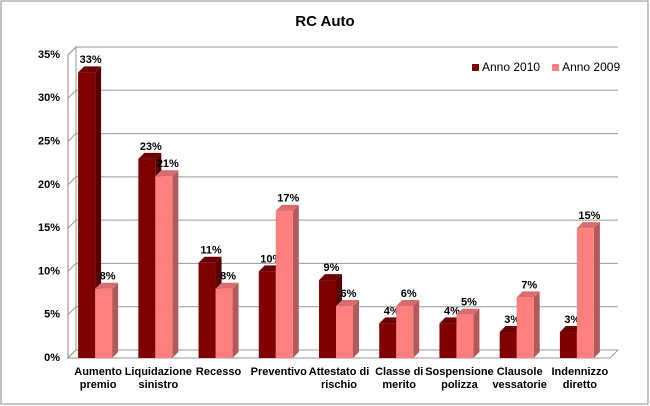 The image size is (650, 406). What do you see at coordinates (52, 315) in the screenshot?
I see `y-tick-label: 5%` at bounding box center [52, 315].